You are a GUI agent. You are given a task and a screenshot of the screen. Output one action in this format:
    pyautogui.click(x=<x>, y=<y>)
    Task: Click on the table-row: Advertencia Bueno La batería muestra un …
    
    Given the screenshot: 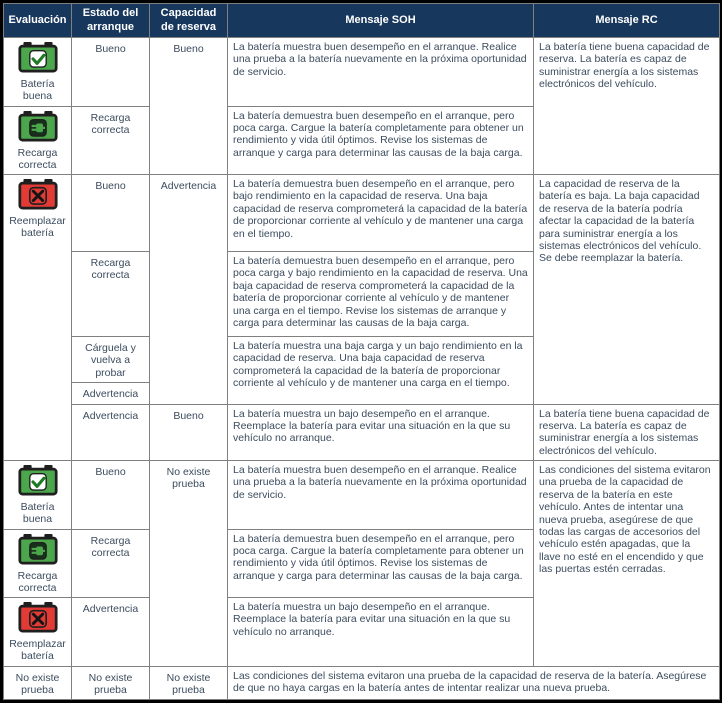 What is the action you would take?
    pyautogui.click(x=362, y=432)
    